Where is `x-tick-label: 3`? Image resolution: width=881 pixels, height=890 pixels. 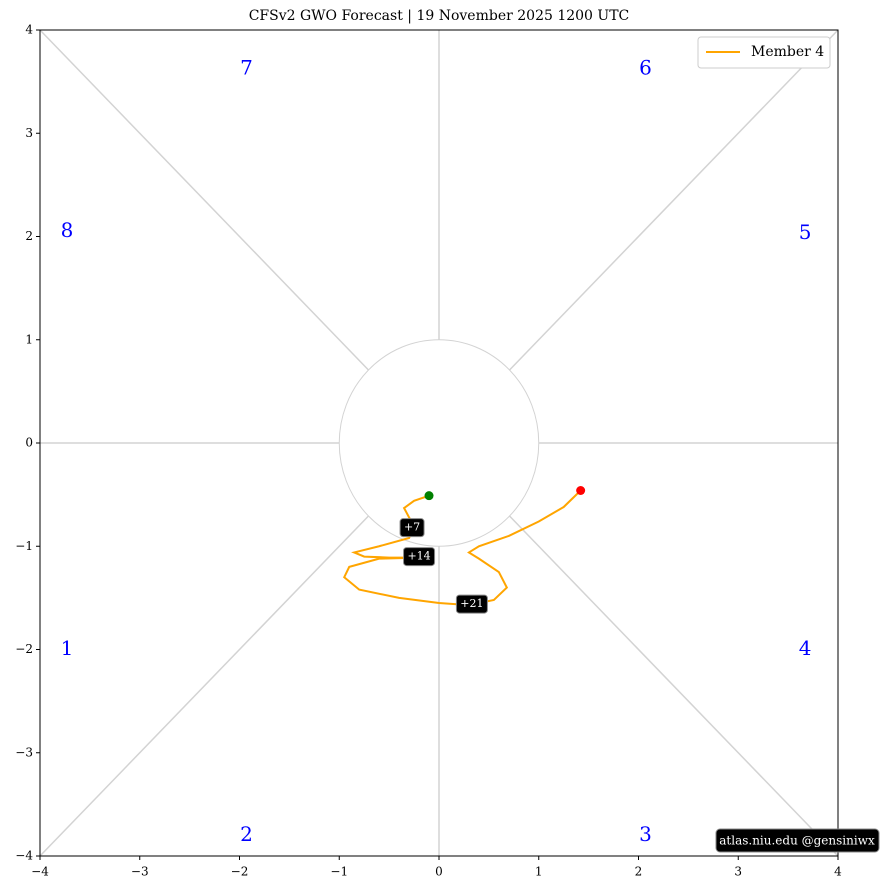 x-tick-label: 3 is located at coordinates (738, 872).